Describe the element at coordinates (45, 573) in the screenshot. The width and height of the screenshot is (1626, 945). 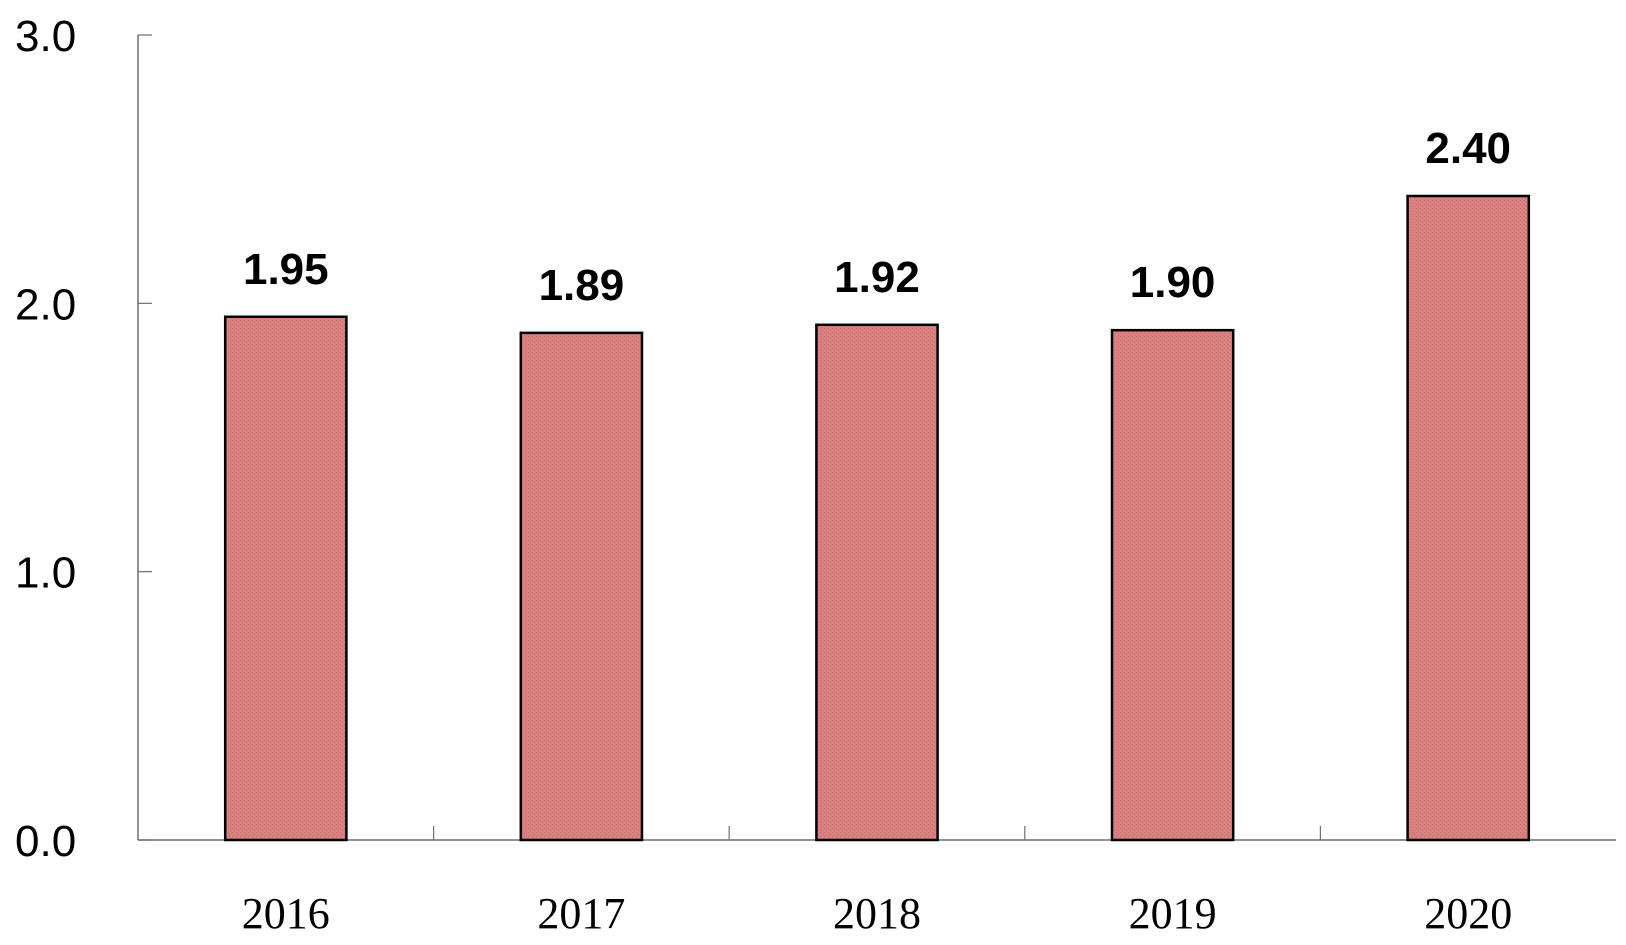
I see `y-tick-label: 1.0` at that location.